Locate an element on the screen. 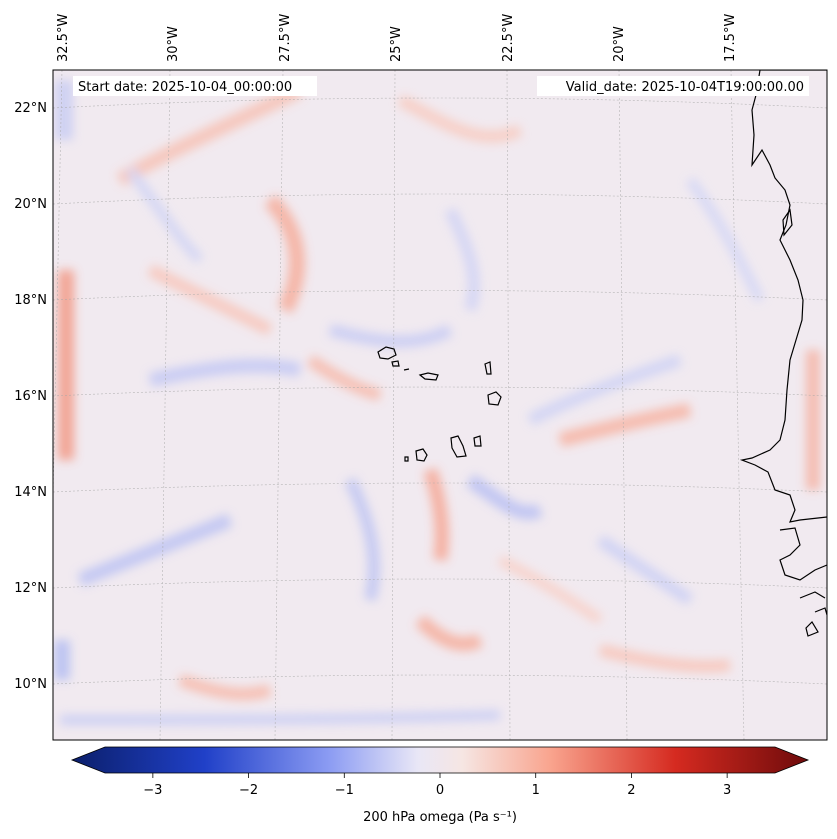  lon-label-17-5w: 17.5°W is located at coordinates (730, 38).